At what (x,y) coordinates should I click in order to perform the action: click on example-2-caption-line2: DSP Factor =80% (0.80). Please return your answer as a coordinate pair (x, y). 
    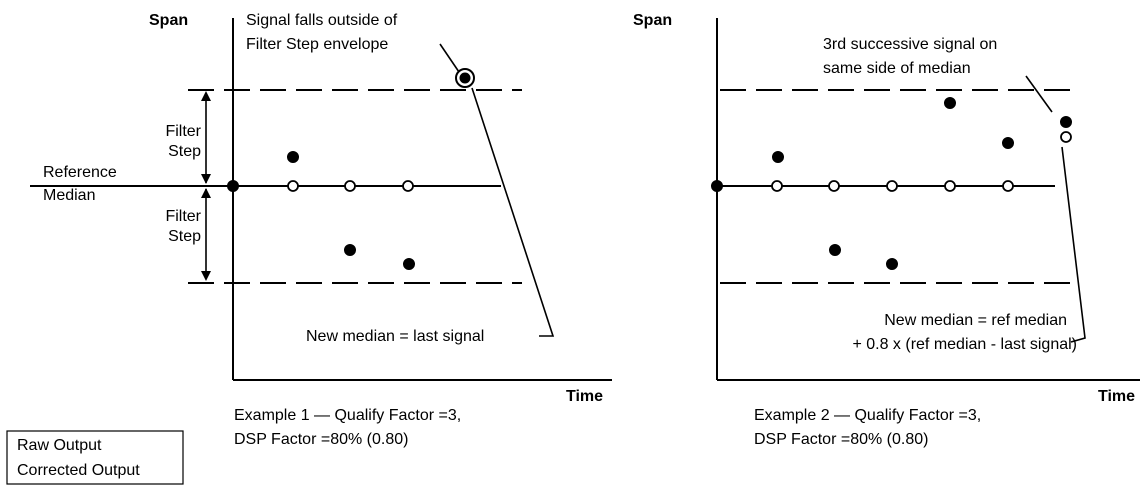
    Looking at the image, I should click on (841, 439).